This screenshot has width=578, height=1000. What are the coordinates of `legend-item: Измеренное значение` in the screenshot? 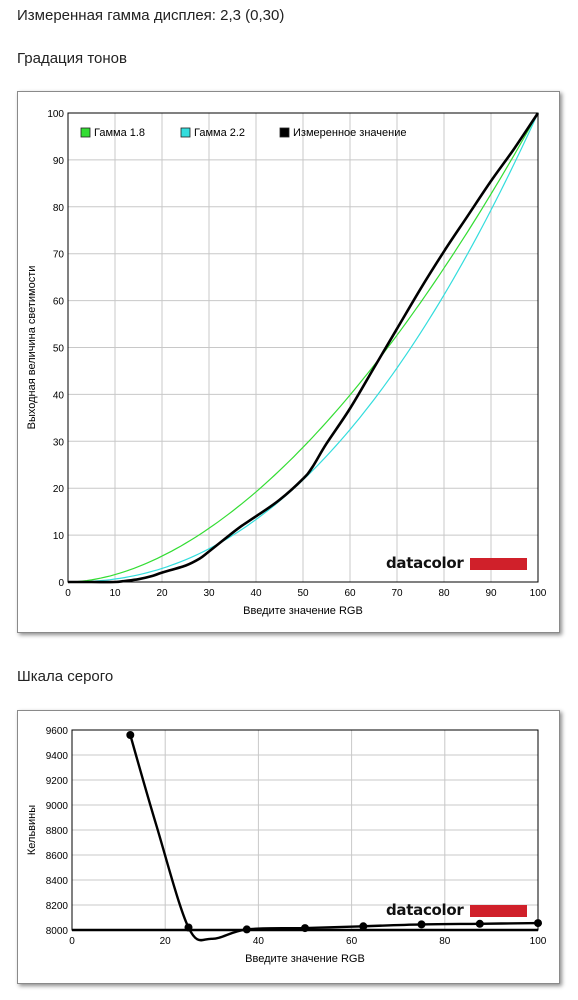 It's located at (343, 133).